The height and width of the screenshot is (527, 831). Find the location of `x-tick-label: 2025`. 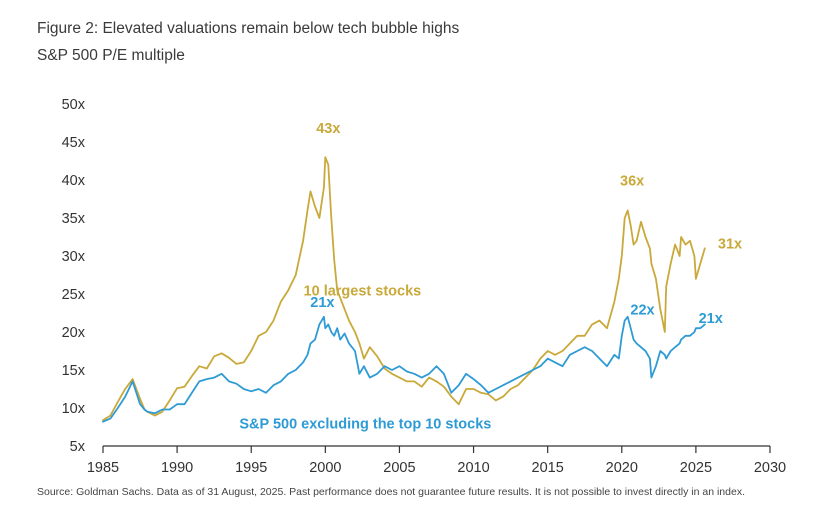

x-tick-label: 2025 is located at coordinates (696, 468).